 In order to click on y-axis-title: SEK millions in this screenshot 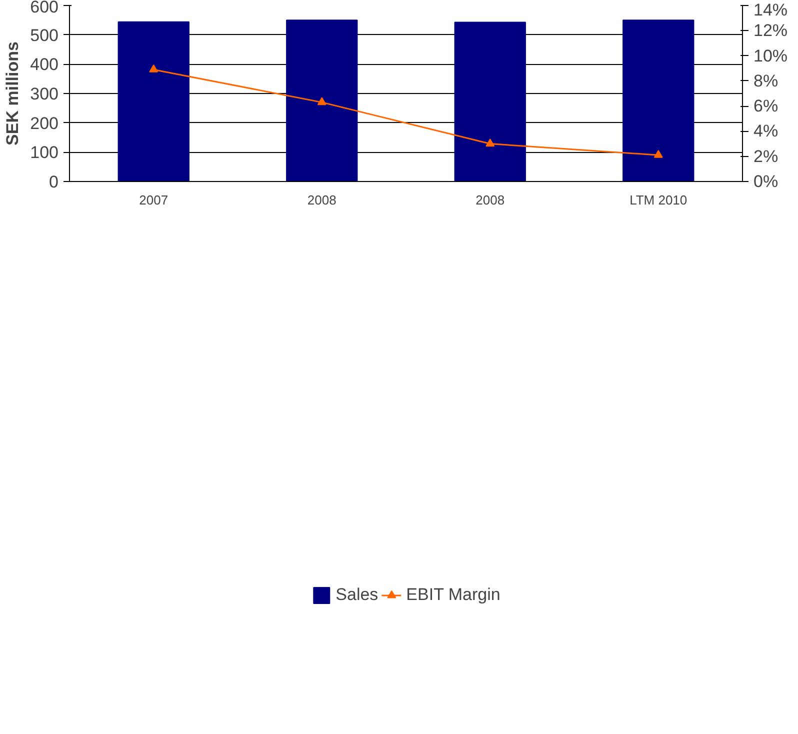, I will do `click(12, 94)`.